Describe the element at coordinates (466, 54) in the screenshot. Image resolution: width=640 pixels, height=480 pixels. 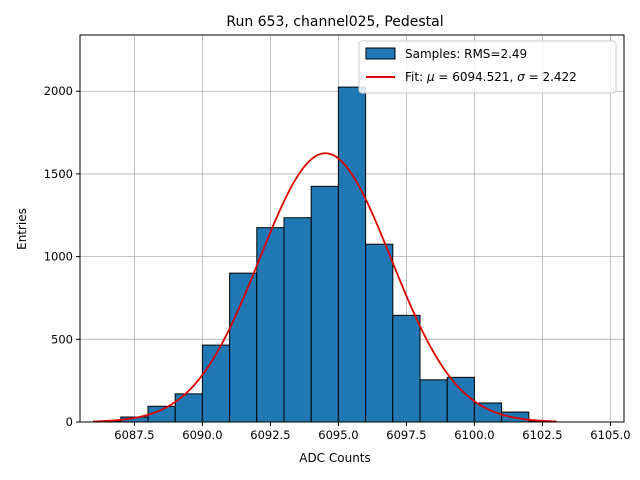
I see `legend-histogram-label: Samples: RMS=2.49` at that location.